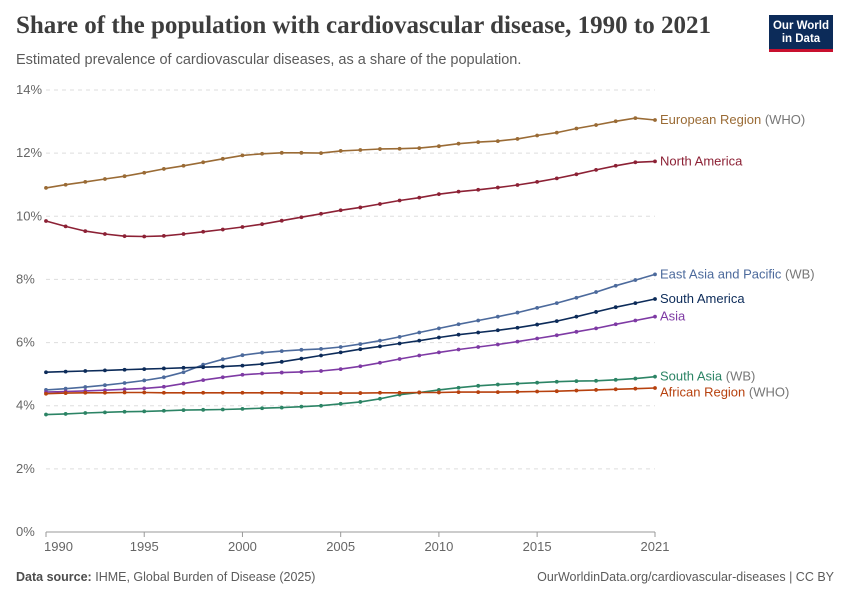  I want to click on x-tick-label: 1995, so click(144, 546).